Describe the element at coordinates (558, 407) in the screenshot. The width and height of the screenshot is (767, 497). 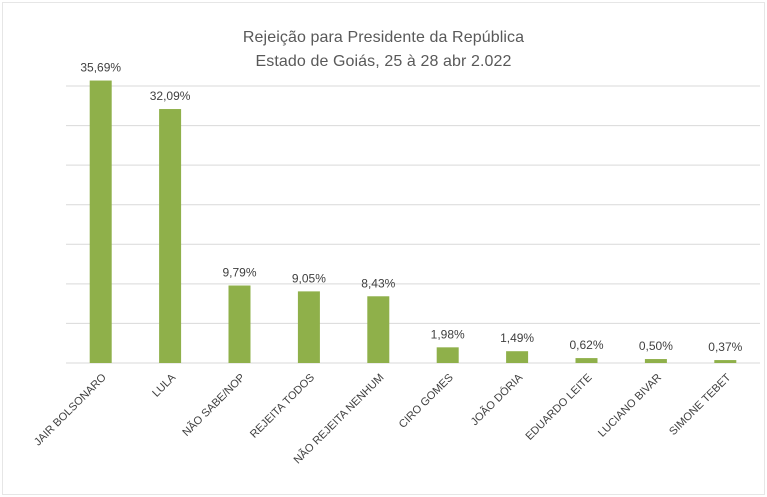
I see `x-tick-label: EDUARDO LEITE` at that location.